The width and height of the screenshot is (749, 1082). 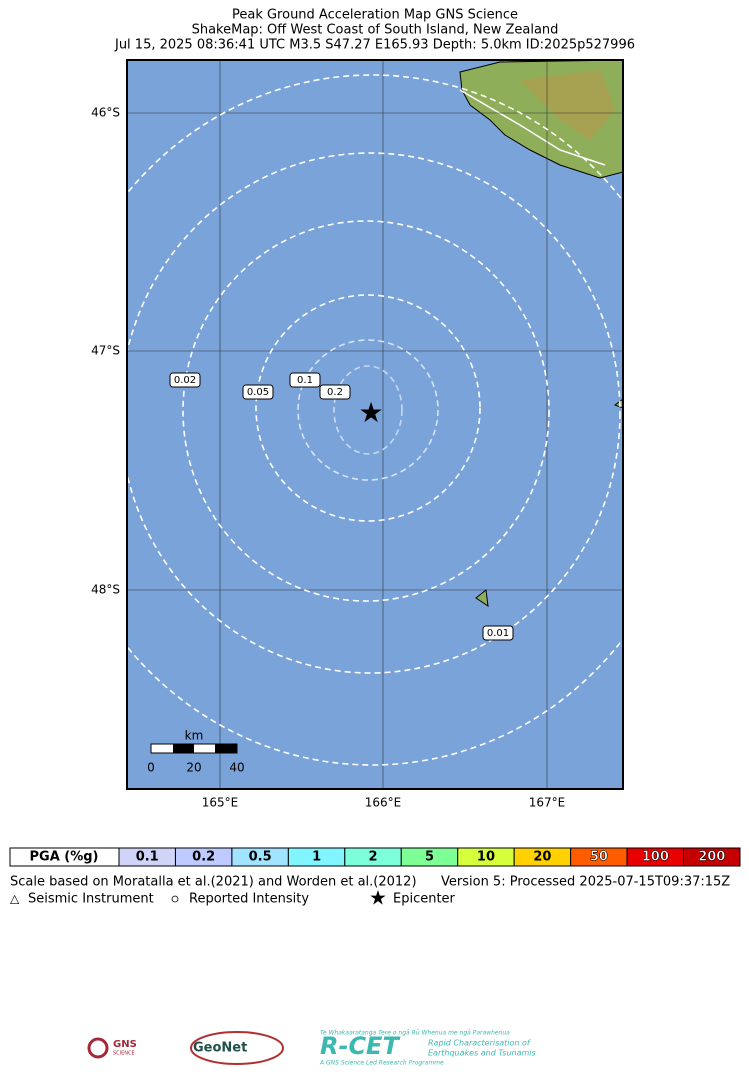 I want to click on contour-label: 0.05, so click(x=258, y=392).